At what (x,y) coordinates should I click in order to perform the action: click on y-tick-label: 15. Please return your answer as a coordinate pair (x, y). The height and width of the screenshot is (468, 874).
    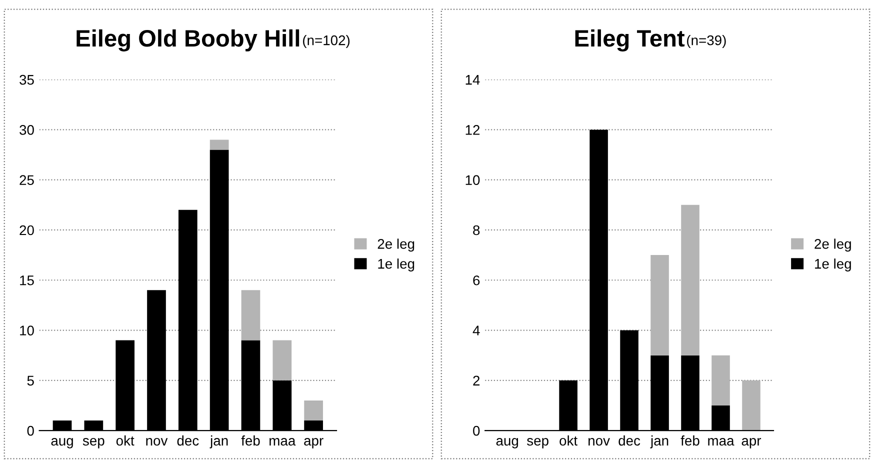
    Looking at the image, I should click on (27, 281).